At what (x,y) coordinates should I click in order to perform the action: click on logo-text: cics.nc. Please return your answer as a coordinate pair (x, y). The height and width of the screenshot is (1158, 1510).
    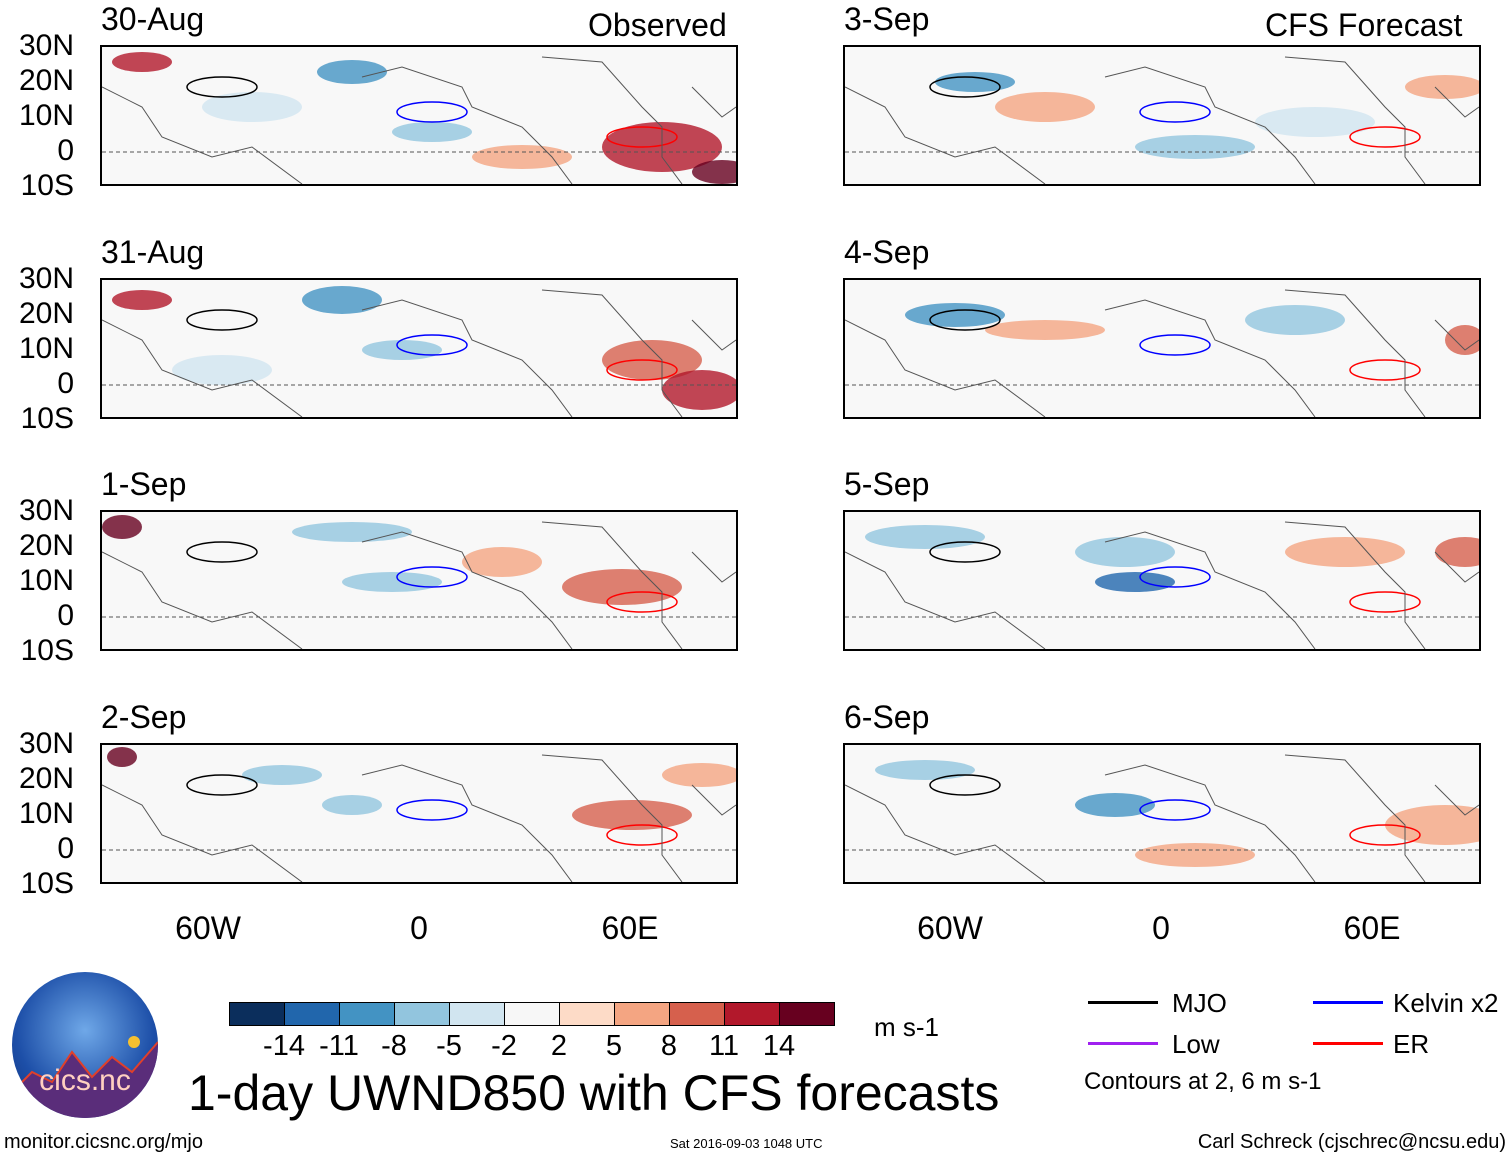
    Looking at the image, I should click on (85, 1080).